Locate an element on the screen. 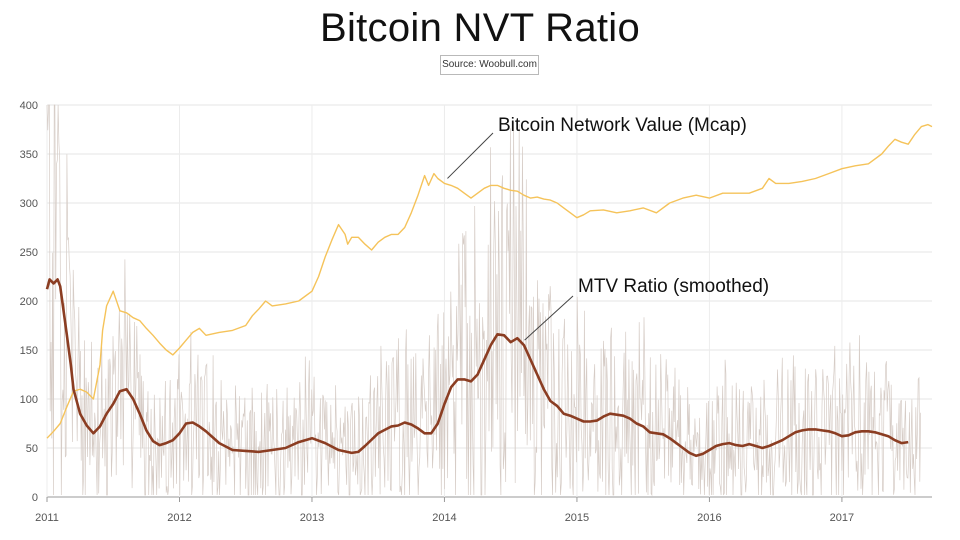  y-tick-label: 350 is located at coordinates (29, 155).